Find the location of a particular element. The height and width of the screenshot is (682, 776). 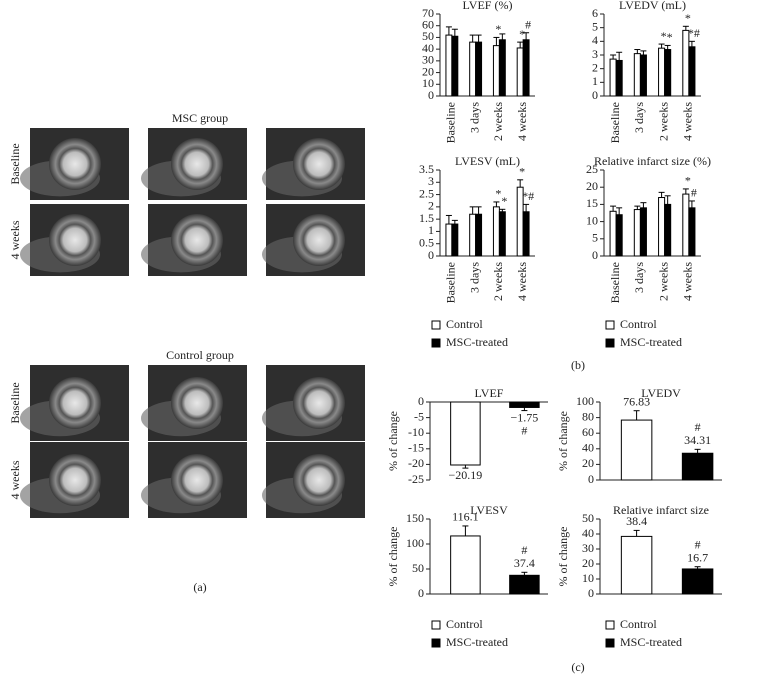

value-label: 37.4 is located at coordinates (524, 563).